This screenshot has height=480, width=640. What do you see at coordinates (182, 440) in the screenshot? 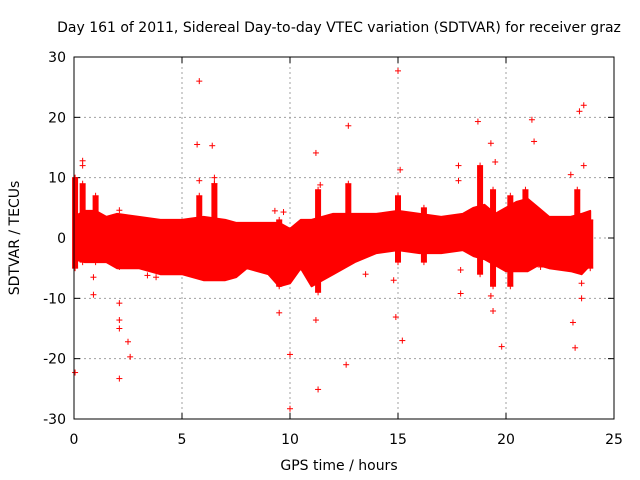
I see `x-tick-label: 5` at bounding box center [182, 440].